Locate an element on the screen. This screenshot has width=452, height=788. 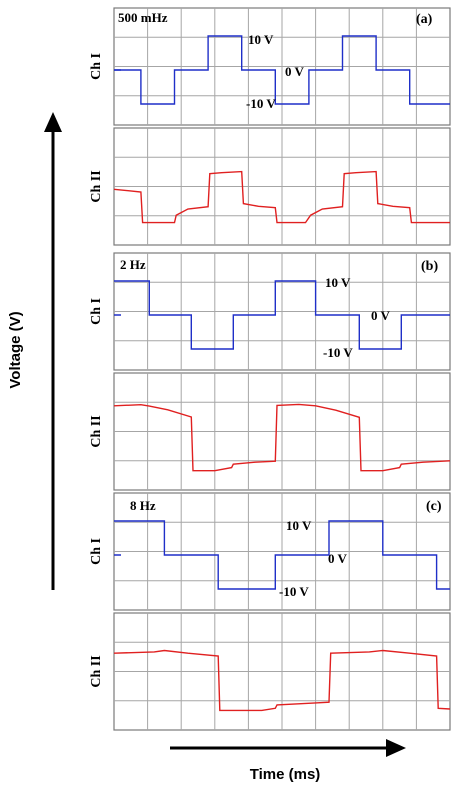
frequency-label: 500 mHz is located at coordinates (143, 17).